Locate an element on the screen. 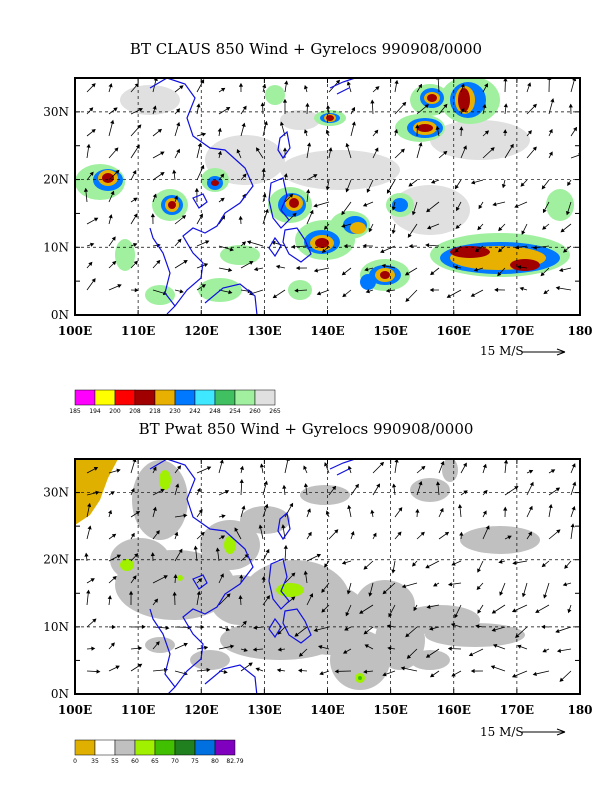  colorbar-label: 60 is located at coordinates (135, 761).